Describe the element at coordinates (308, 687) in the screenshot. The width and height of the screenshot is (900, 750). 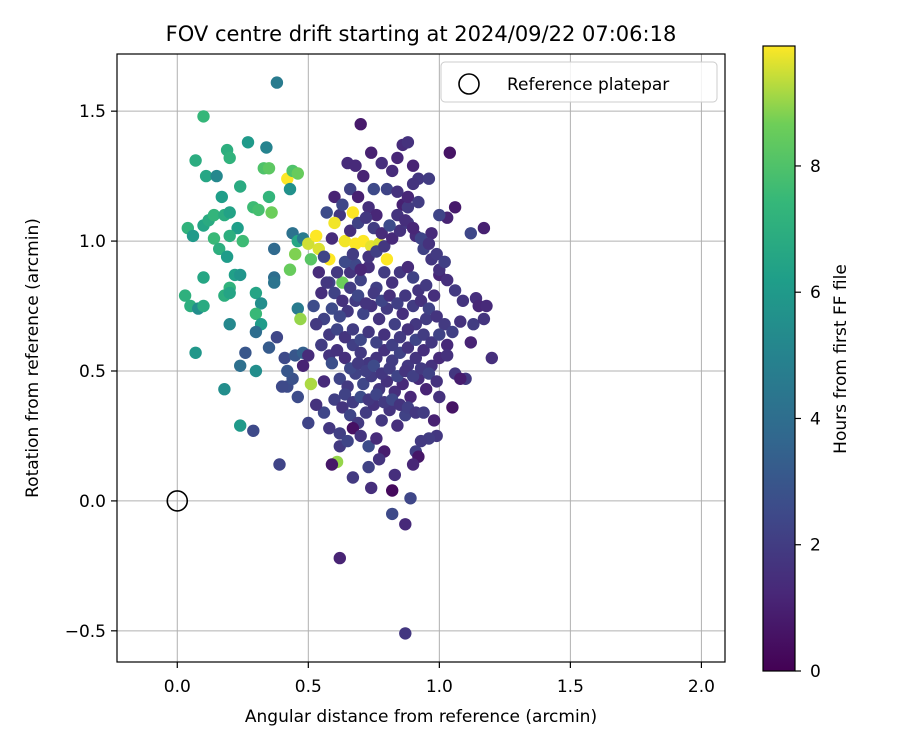
I see `x-tick-label: 0.5` at that location.